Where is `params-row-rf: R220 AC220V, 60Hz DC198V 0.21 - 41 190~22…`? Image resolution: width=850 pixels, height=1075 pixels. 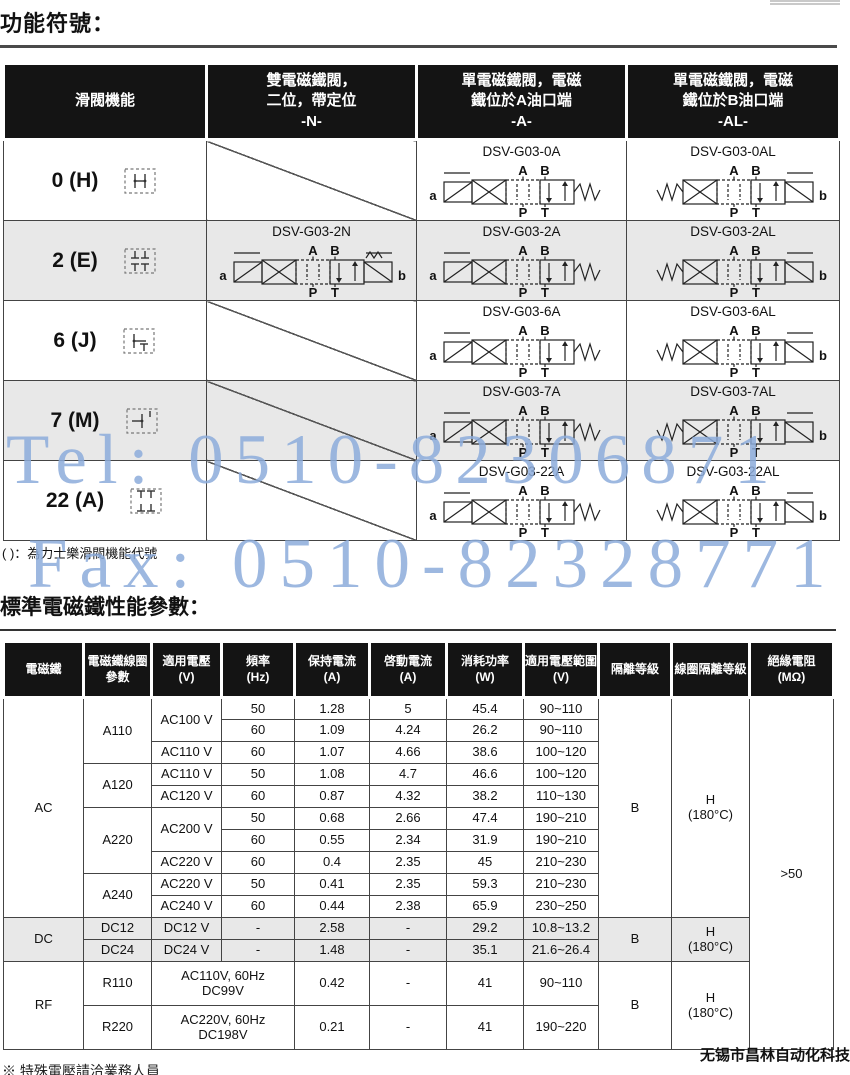 params-row-rf: R220 AC220V, 60Hz DC198V 0.21 - 41 190~22… is located at coordinates (419, 1027).